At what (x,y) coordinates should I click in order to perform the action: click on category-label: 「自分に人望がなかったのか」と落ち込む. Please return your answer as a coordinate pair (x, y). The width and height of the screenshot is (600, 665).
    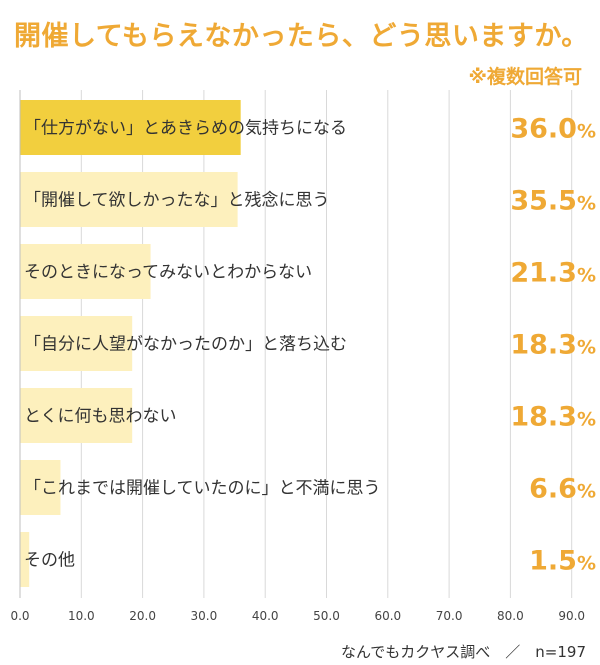
    Looking at the image, I should click on (185, 345).